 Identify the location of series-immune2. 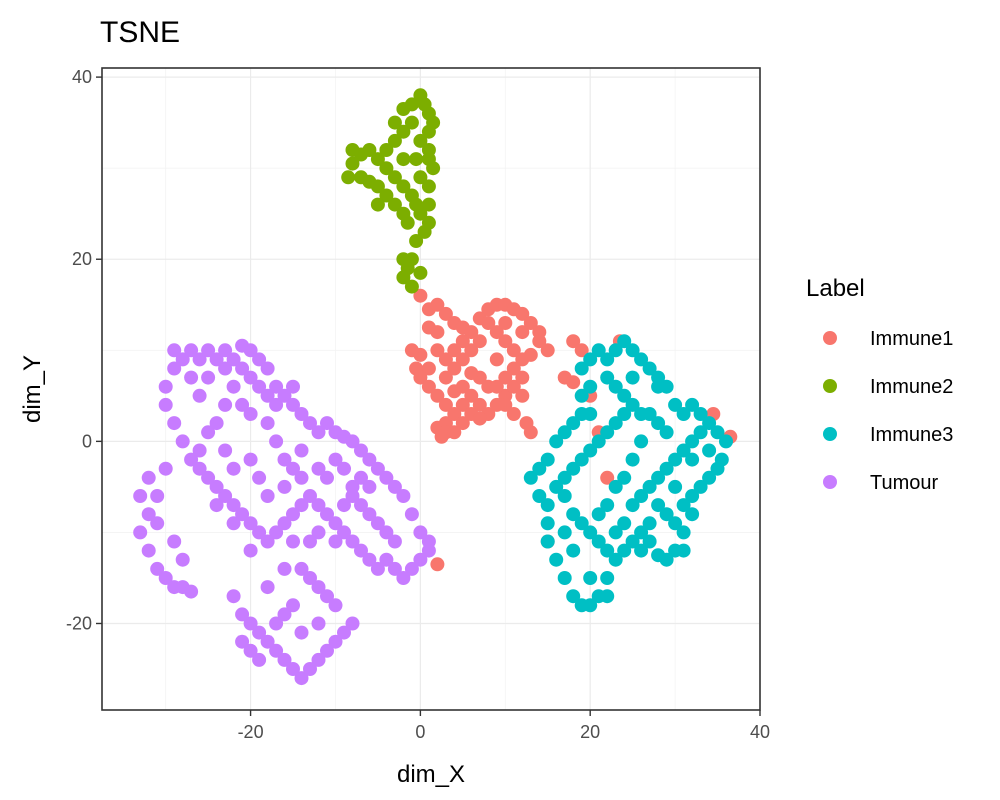
(391, 191).